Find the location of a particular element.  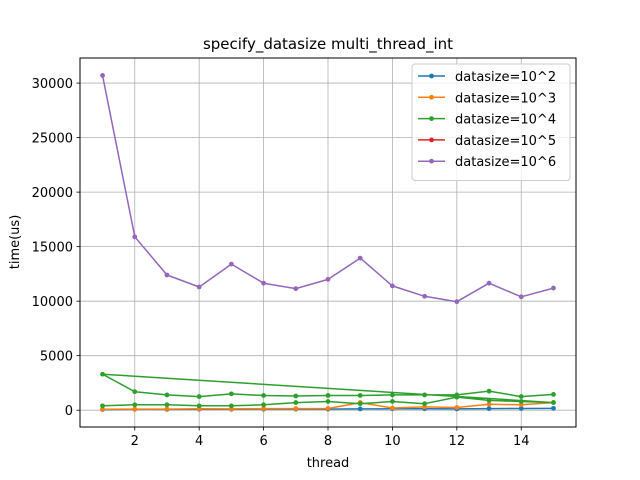

y-tick-label: 0 is located at coordinates (69, 411).